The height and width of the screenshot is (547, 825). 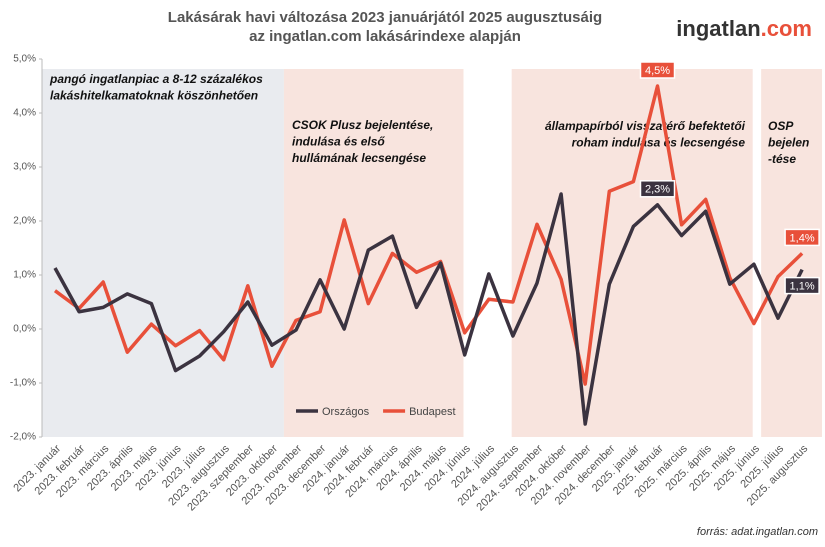 What do you see at coordinates (362, 125) in the screenshot?
I see `annotation: CSOK Plusz bejelentése,` at bounding box center [362, 125].